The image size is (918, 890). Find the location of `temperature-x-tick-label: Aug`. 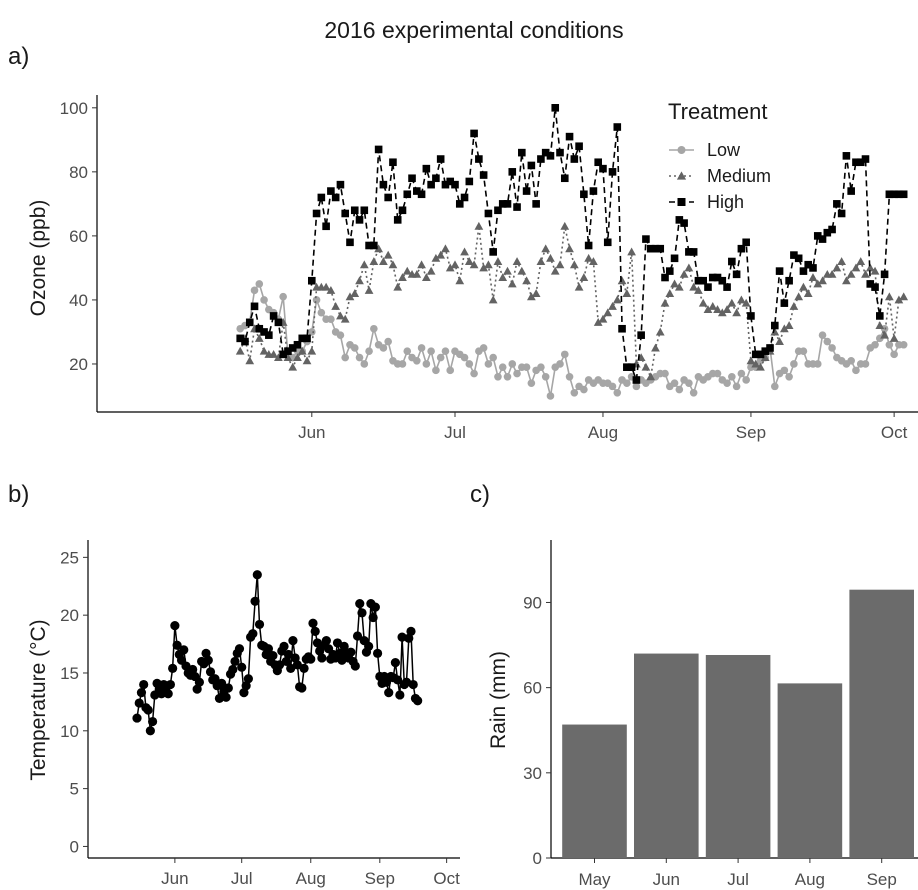

temperature-x-tick-label: Aug is located at coordinates (311, 878).